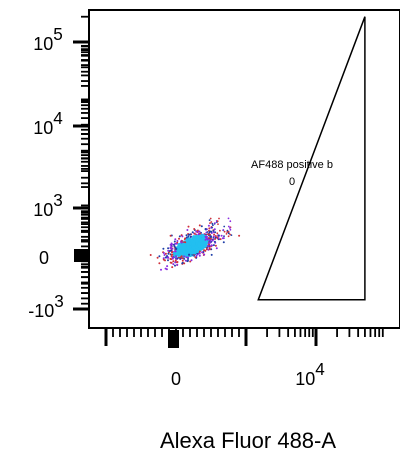  Describe the element at coordinates (44, 258) in the screenshot. I see `y-tick-label: 0` at that location.